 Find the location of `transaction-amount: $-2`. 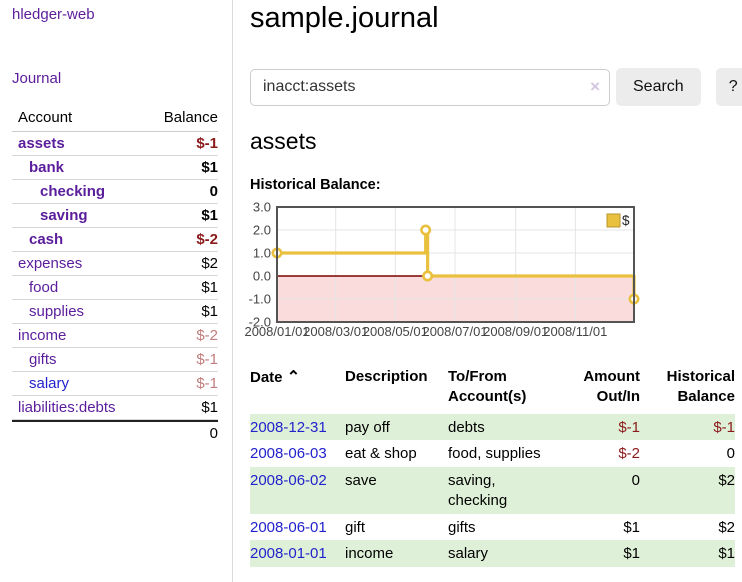

transaction-amount: $-2 is located at coordinates (629, 454).